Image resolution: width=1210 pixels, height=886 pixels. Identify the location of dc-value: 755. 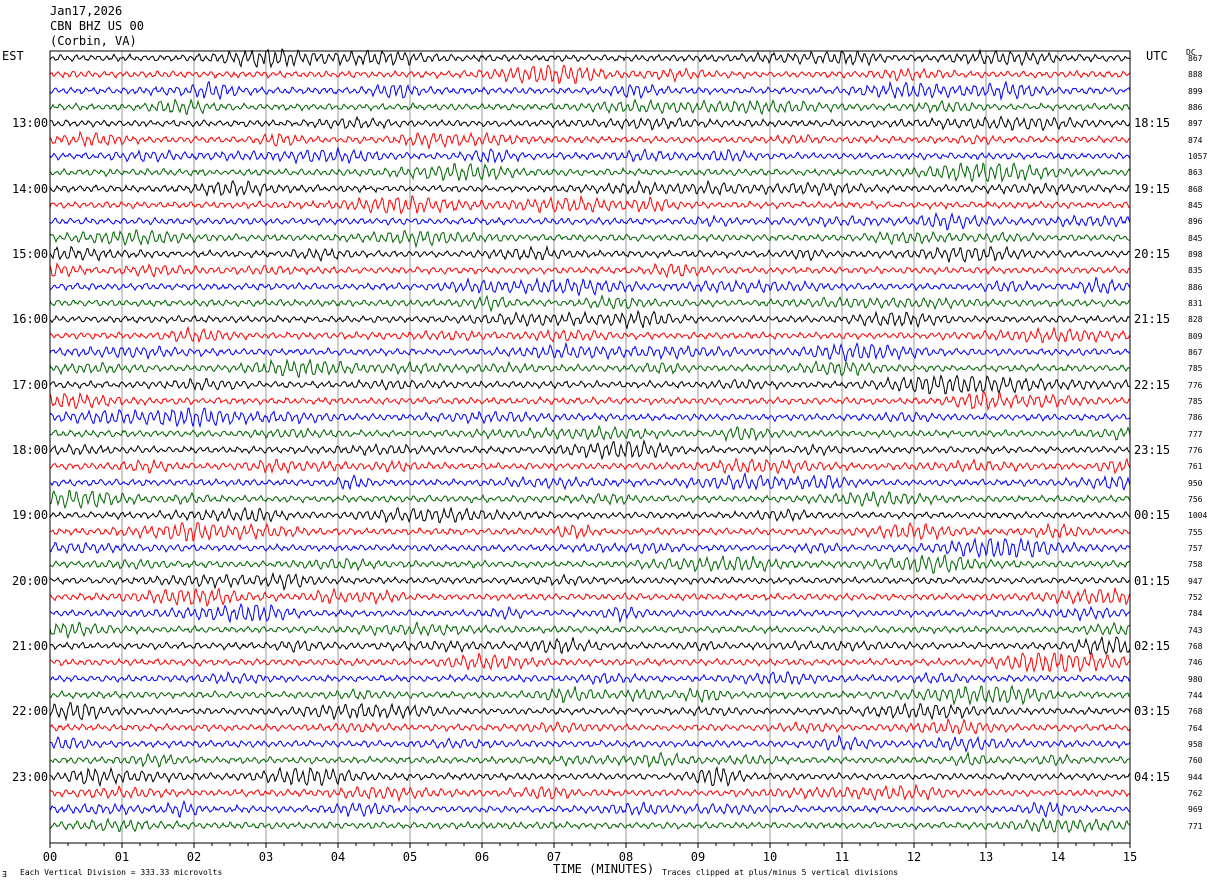
(1195, 532).